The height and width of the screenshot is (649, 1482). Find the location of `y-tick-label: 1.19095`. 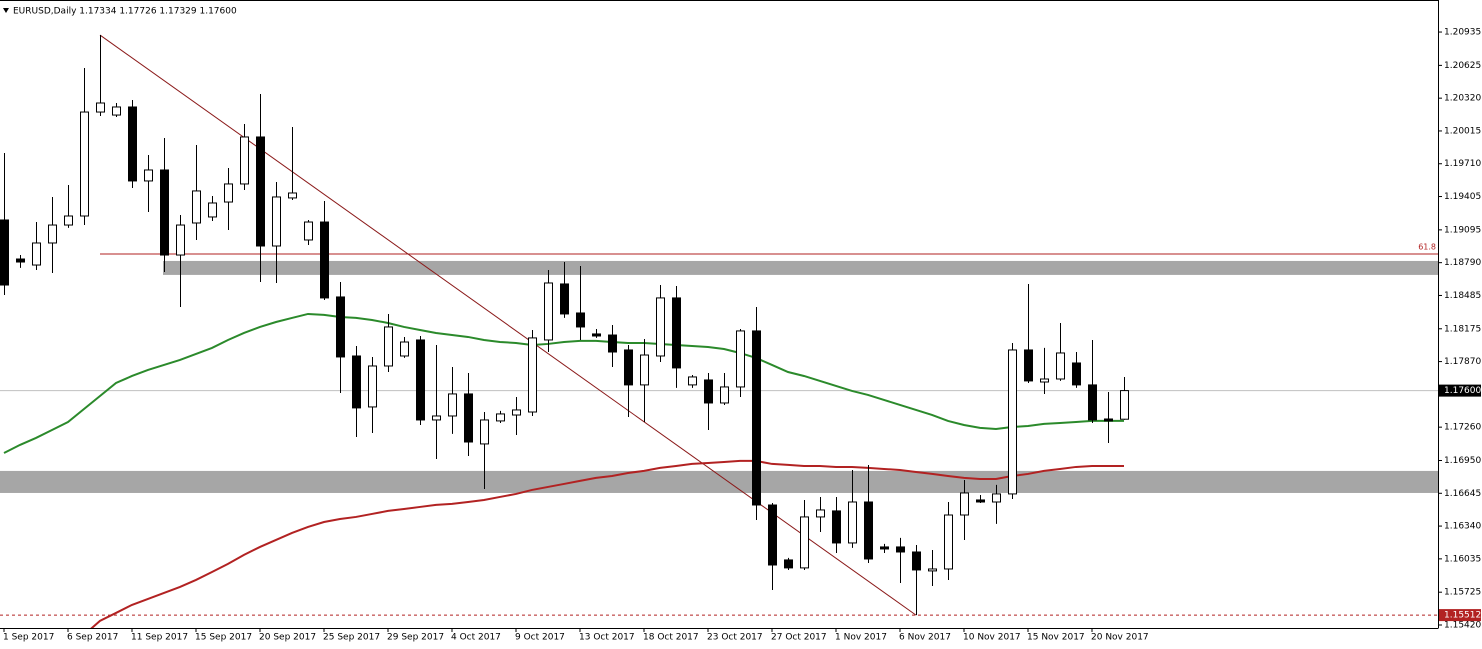

y-tick-label: 1.19095 is located at coordinates (1462, 230).